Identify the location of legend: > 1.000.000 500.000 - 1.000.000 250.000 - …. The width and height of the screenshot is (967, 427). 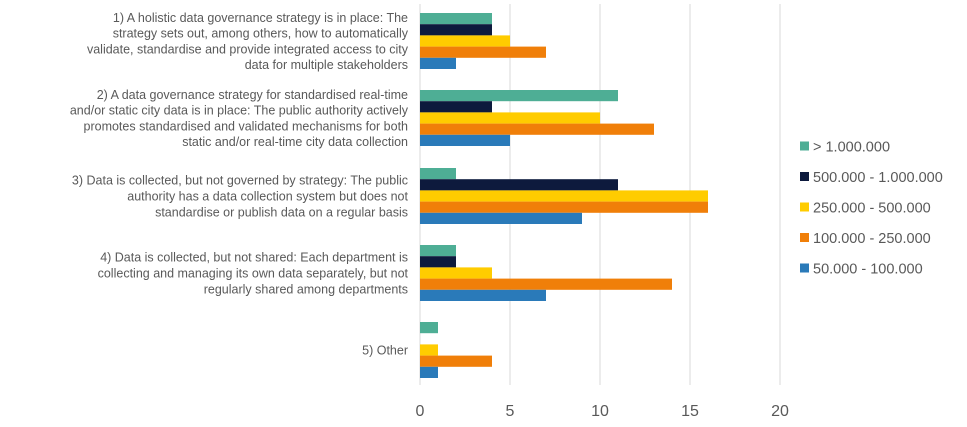
(871, 209).